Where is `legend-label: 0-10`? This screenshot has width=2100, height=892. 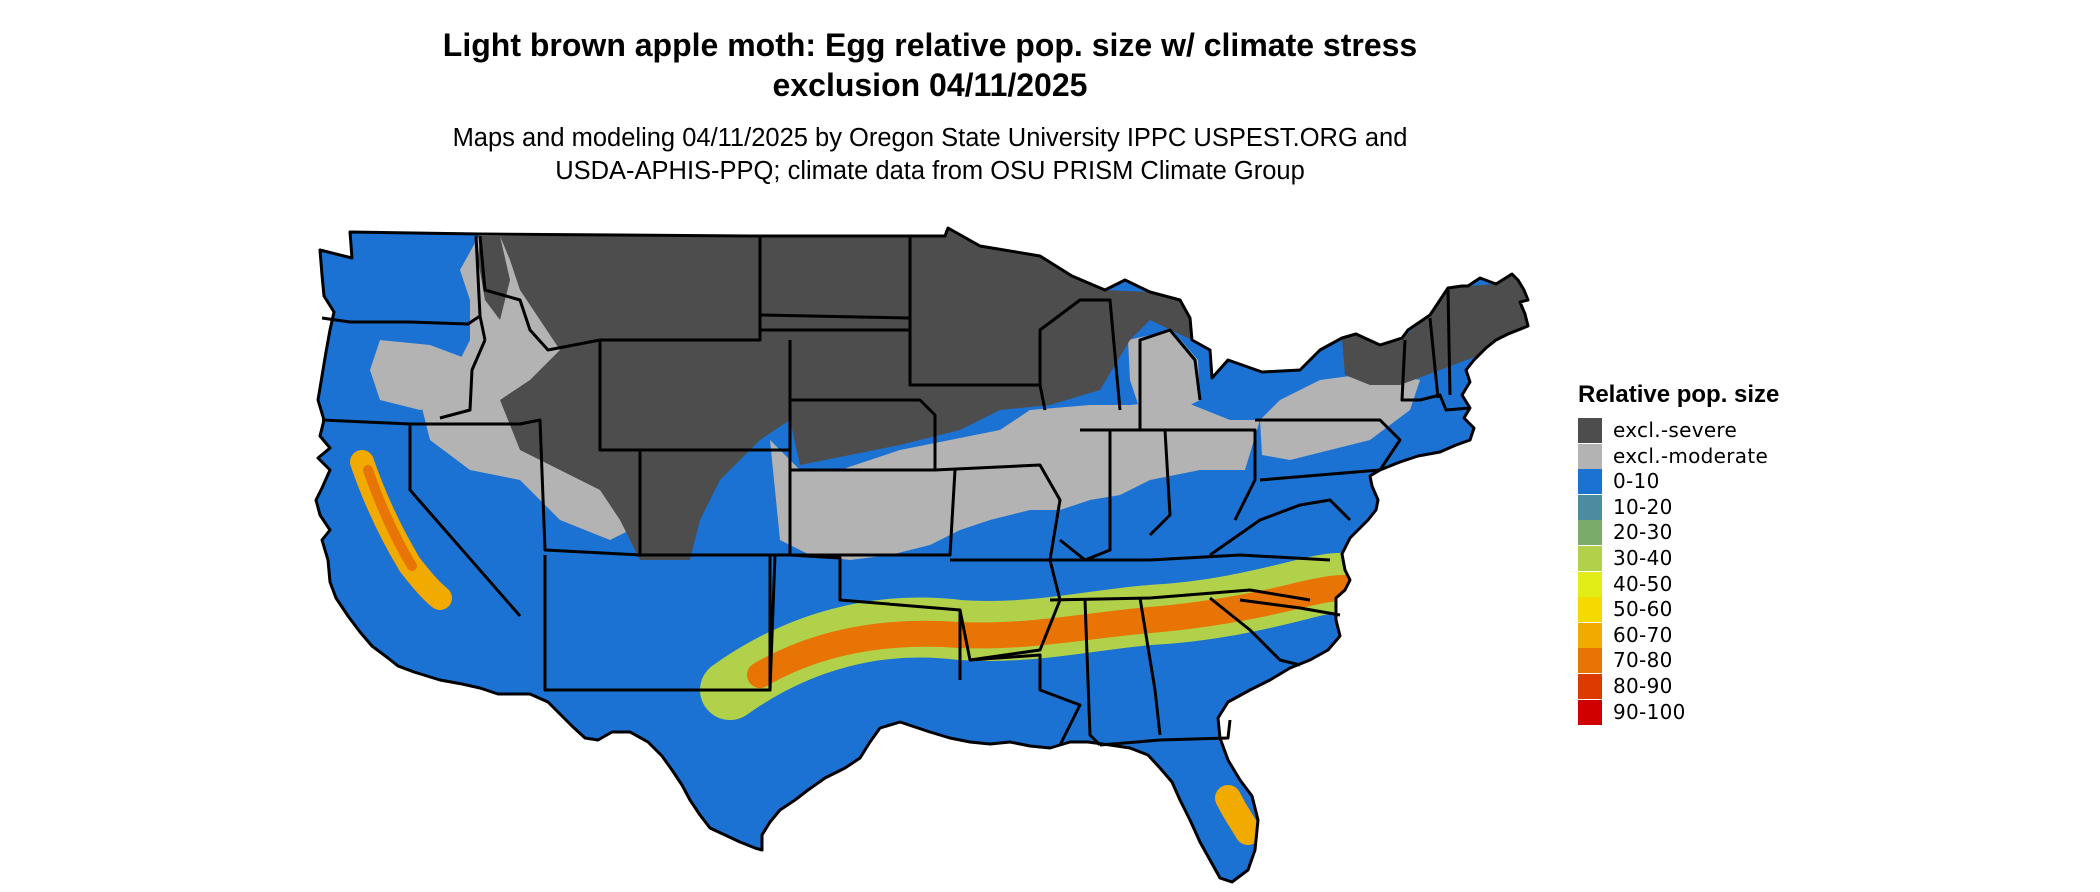 legend-label: 0-10 is located at coordinates (1636, 481).